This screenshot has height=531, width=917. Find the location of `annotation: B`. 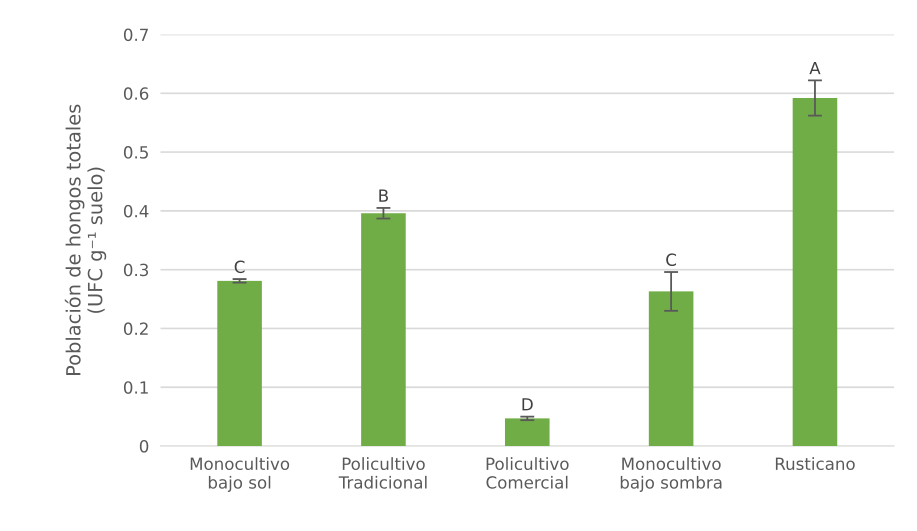

annotation: B is located at coordinates (383, 196).